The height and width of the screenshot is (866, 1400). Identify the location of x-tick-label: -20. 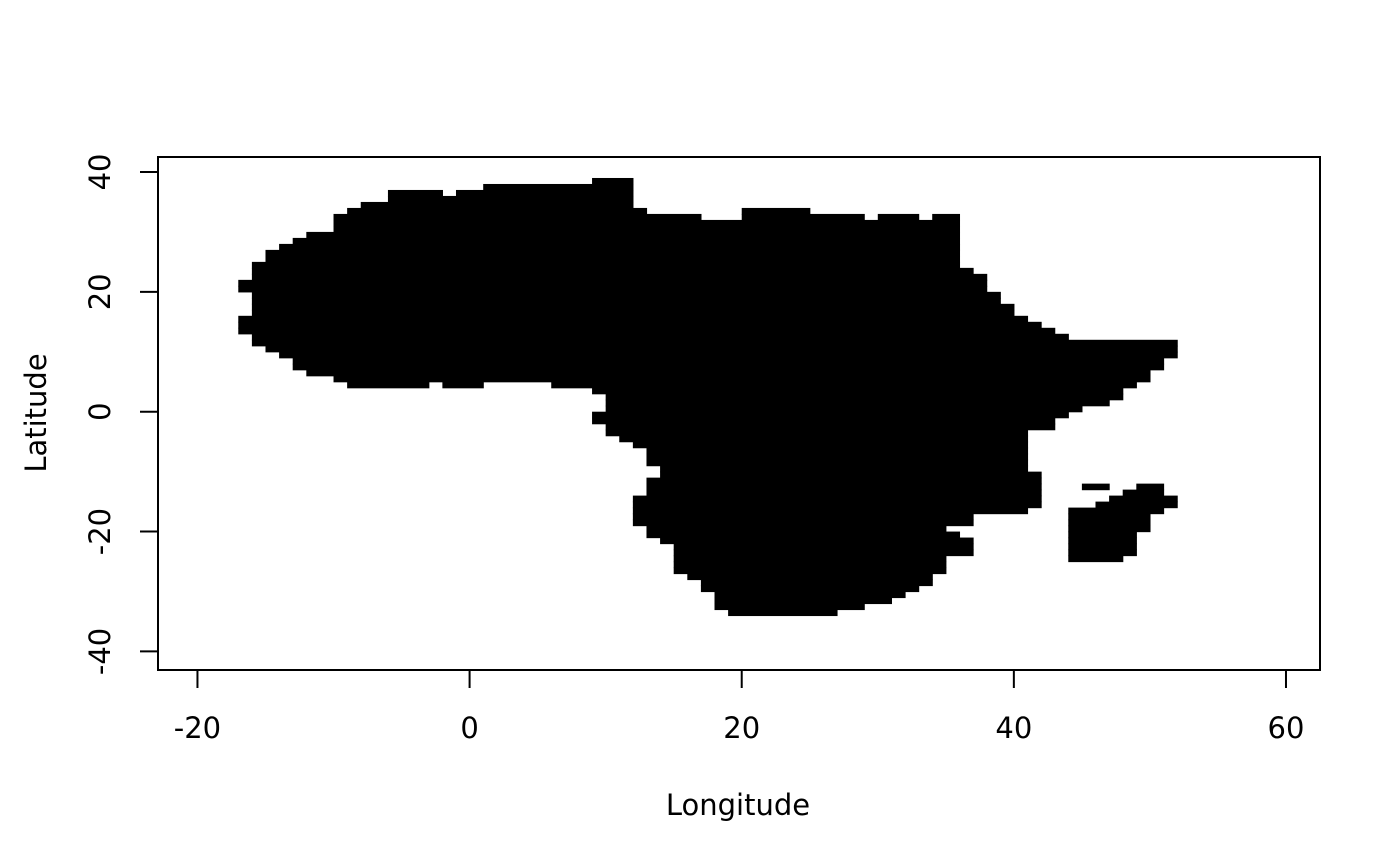
(197, 728).